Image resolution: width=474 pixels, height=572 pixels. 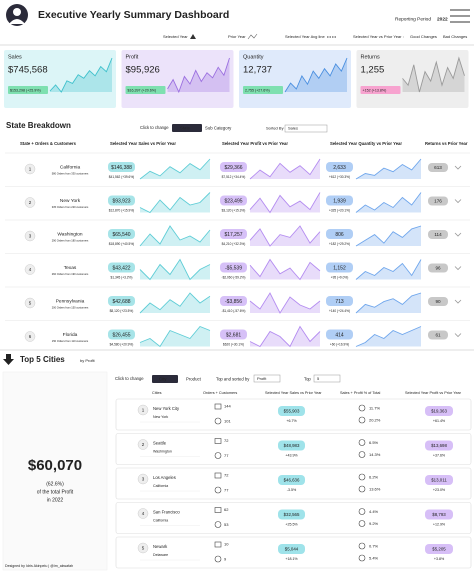 What do you see at coordinates (438, 234) in the screenshot?
I see `returns-value: 114` at bounding box center [438, 234].